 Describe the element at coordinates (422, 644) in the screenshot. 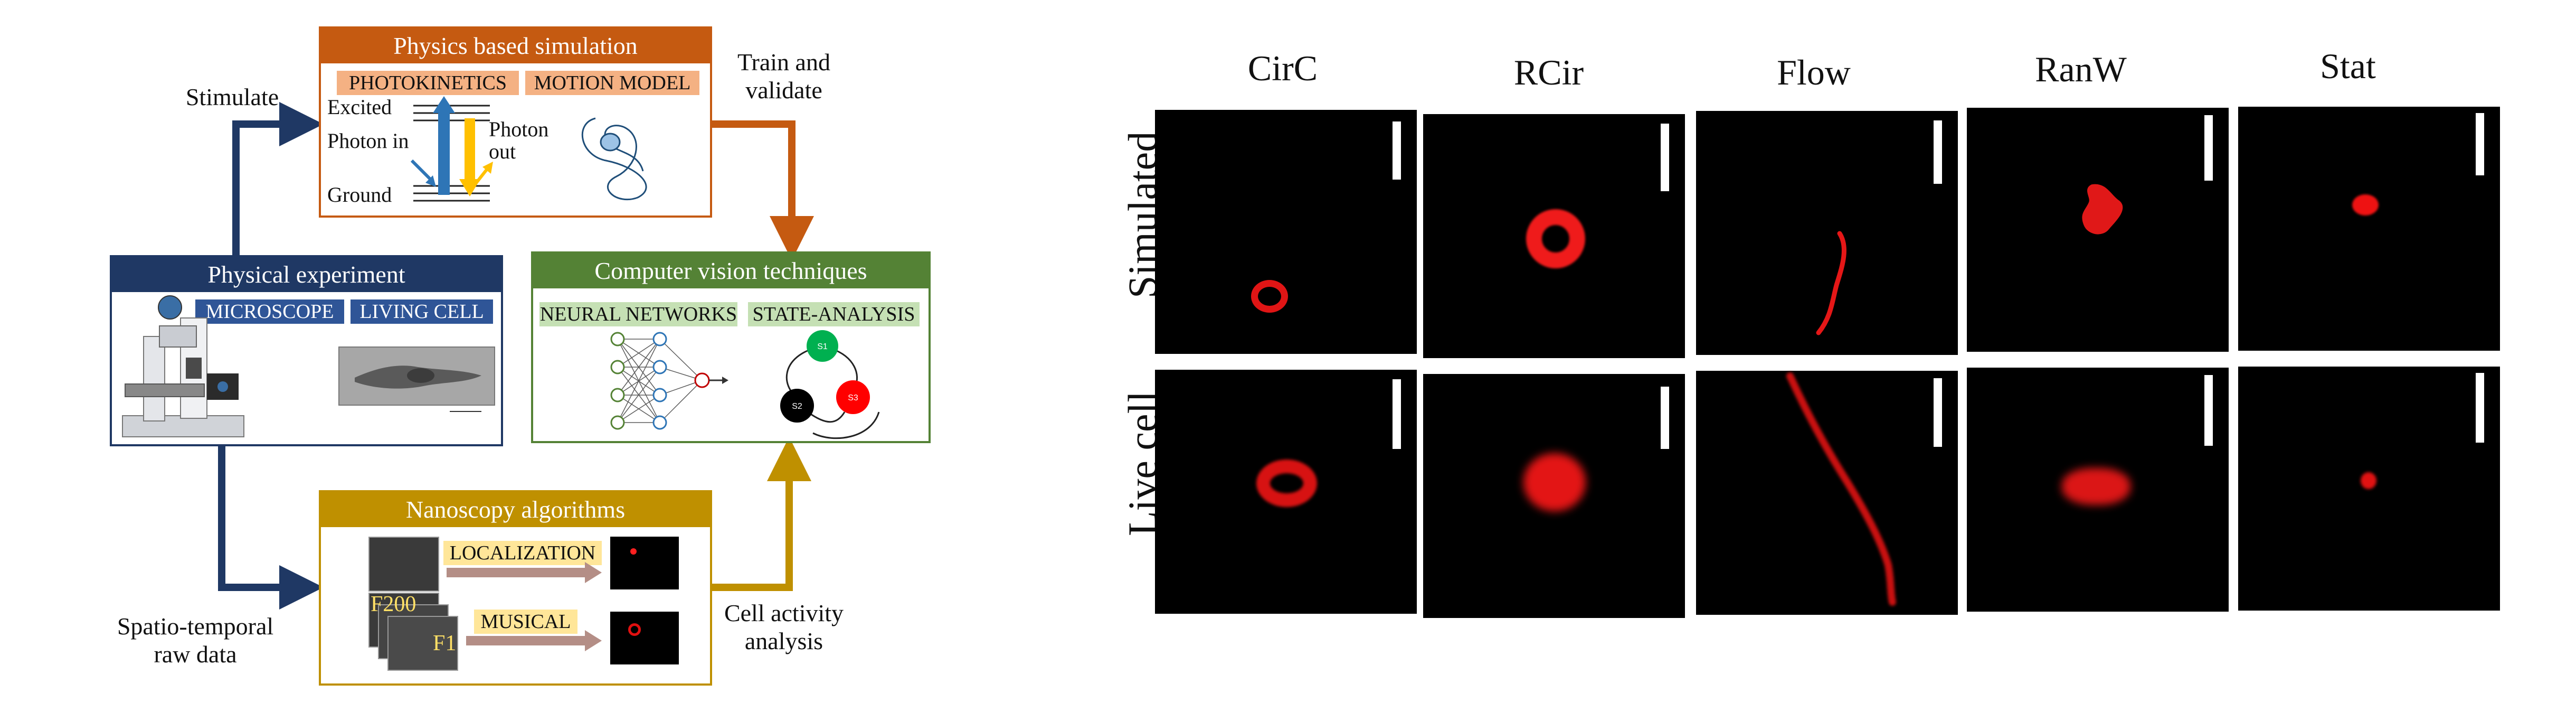

I see `raw-frame-stack-front` at that location.